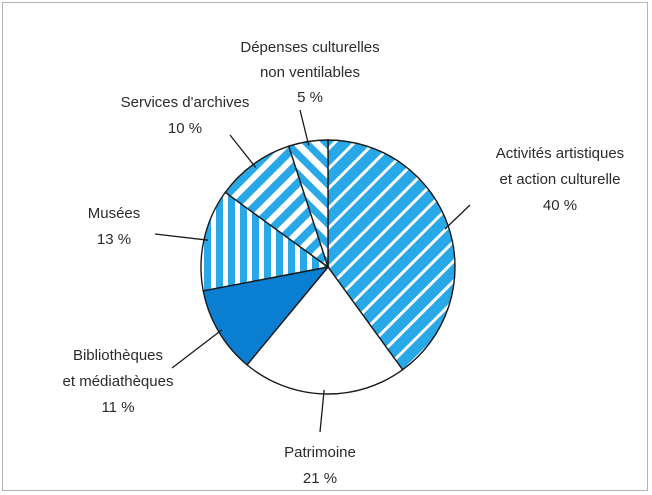 The image size is (652, 495). I want to click on pct-label: 10 %, so click(185, 128).